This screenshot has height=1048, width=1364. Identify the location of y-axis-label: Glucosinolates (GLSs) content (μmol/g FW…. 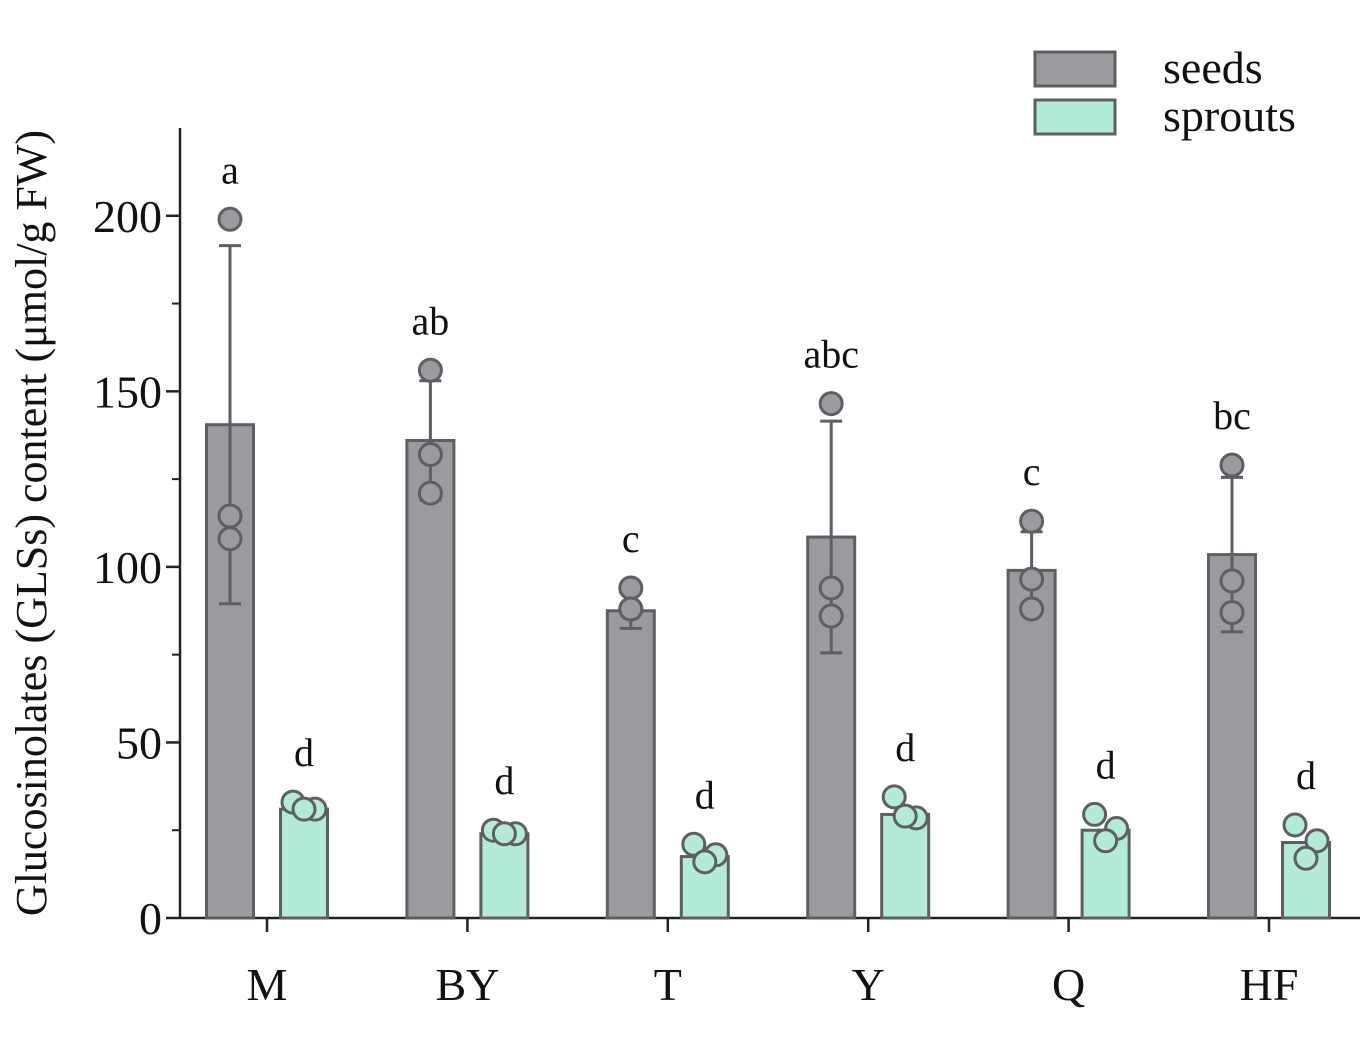
(31, 523).